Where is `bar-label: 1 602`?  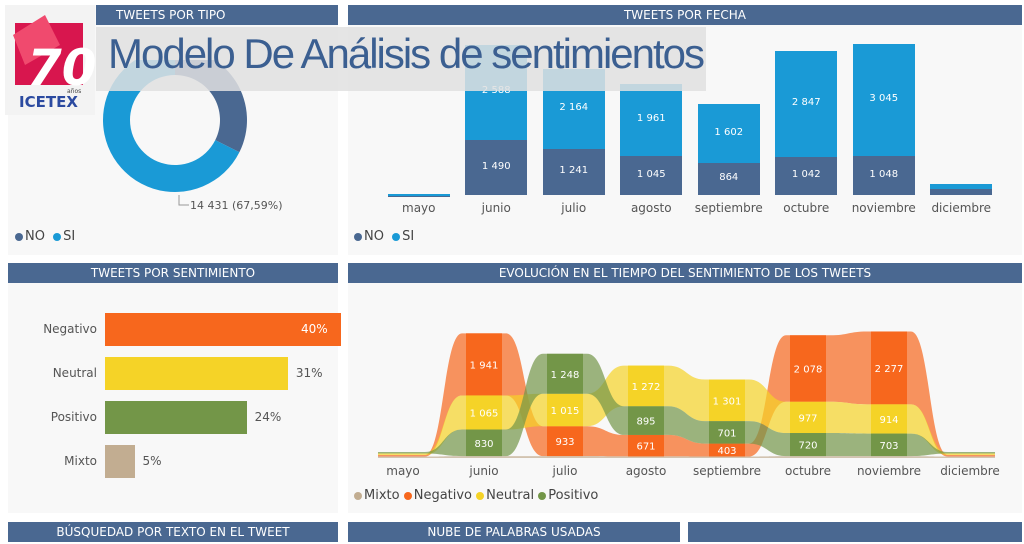
bar-label: 1 602 is located at coordinates (729, 132).